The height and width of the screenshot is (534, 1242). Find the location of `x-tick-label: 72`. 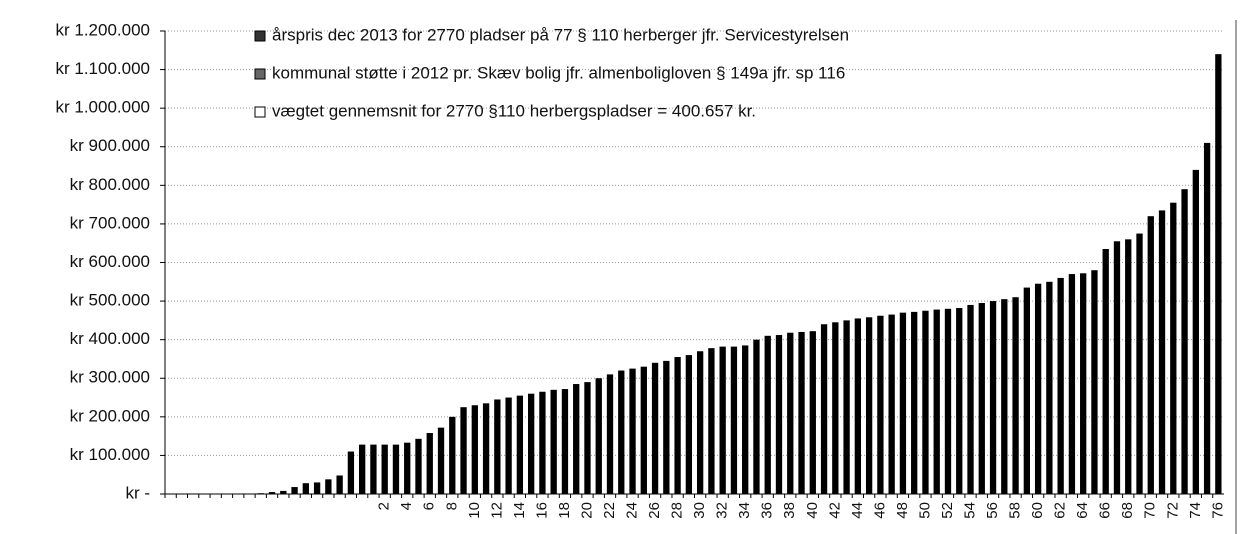

x-tick-label: 72 is located at coordinates (1172, 510).